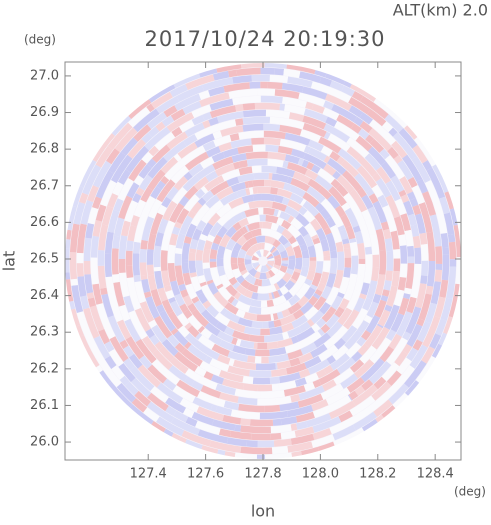  What do you see at coordinates (44, 185) in the screenshot?
I see `y-tick-label: 26.7` at bounding box center [44, 185].